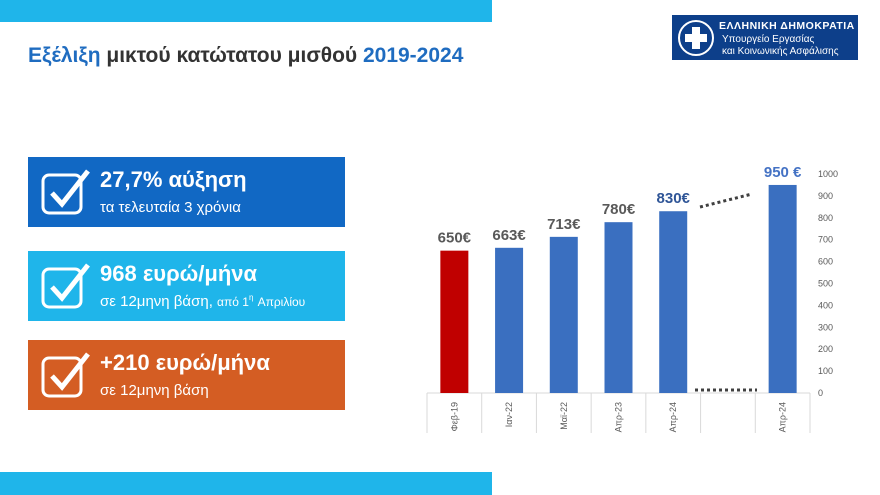 This screenshot has width=880, height=495. I want to click on box-detail: τα τελευταία 3 χρόνια, so click(170, 207).